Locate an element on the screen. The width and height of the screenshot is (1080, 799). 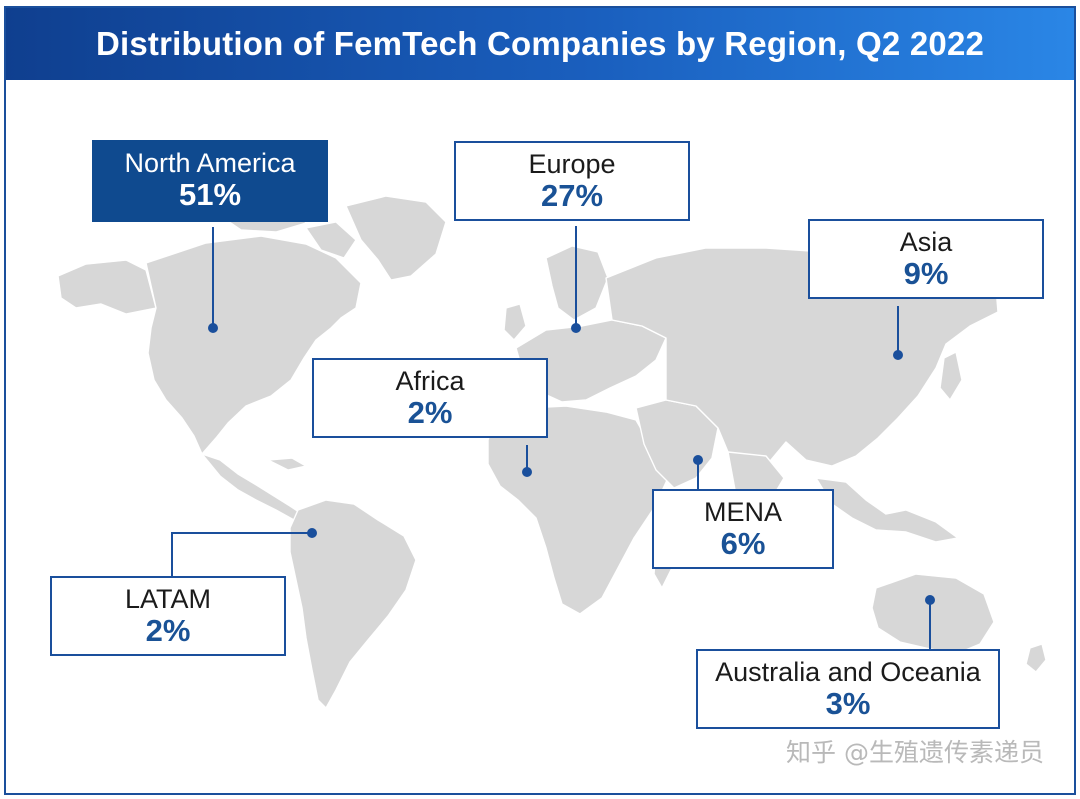
land-baffin is located at coordinates (331, 240).